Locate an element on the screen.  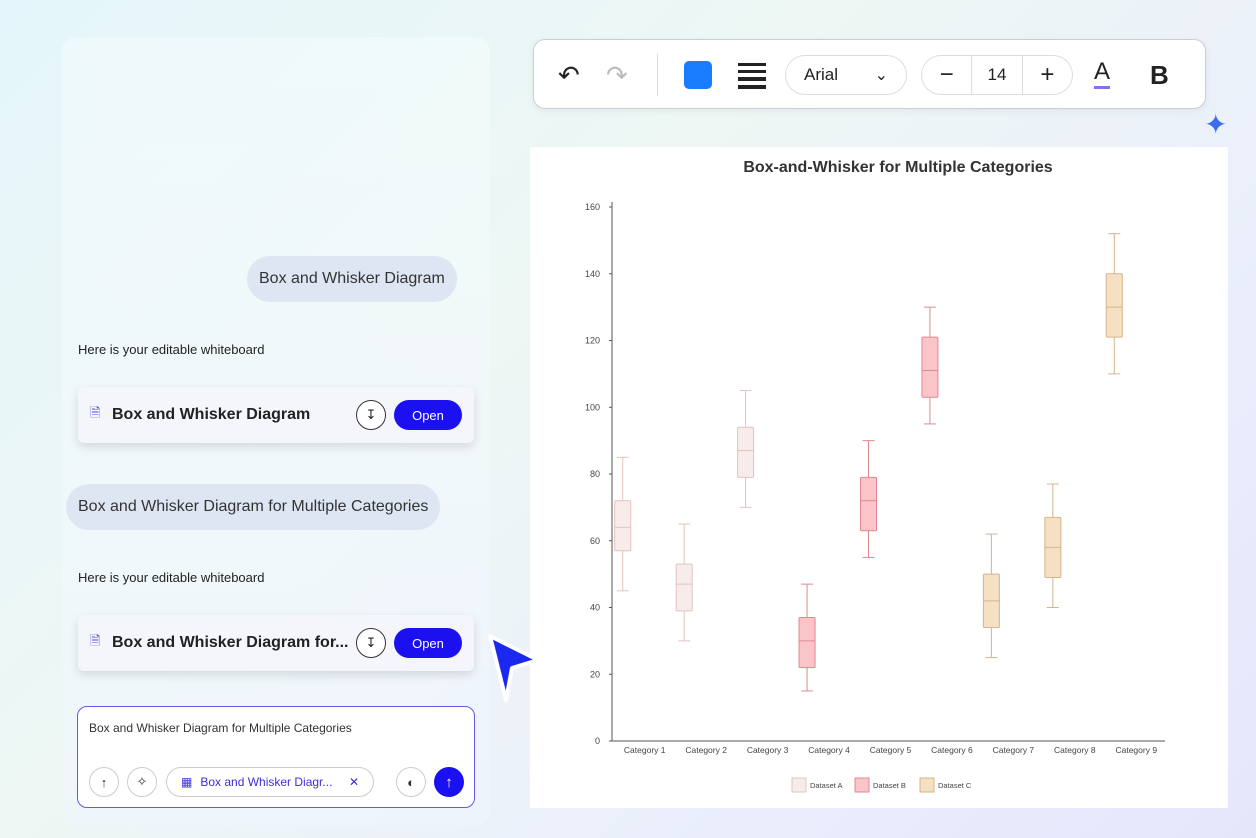
divider is located at coordinates (657, 75).